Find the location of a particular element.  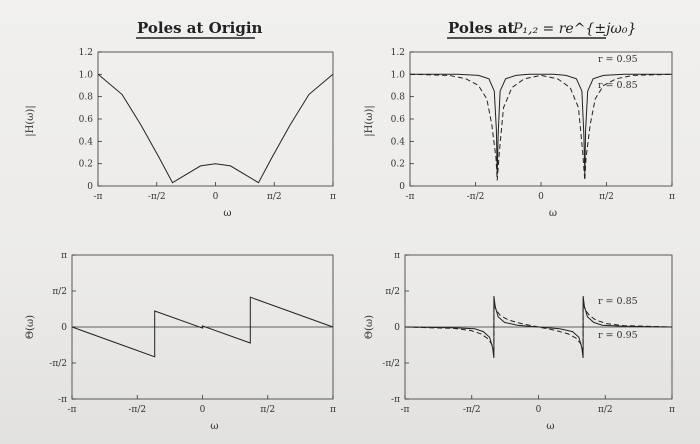

title-poles-at-re: Poles at is located at coordinates (481, 28).